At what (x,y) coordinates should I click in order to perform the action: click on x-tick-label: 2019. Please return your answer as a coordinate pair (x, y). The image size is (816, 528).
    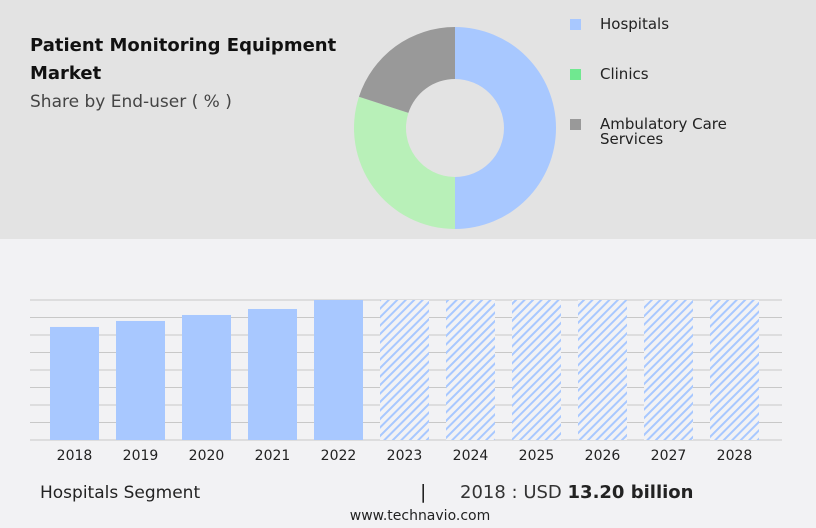
    Looking at the image, I should click on (141, 456).